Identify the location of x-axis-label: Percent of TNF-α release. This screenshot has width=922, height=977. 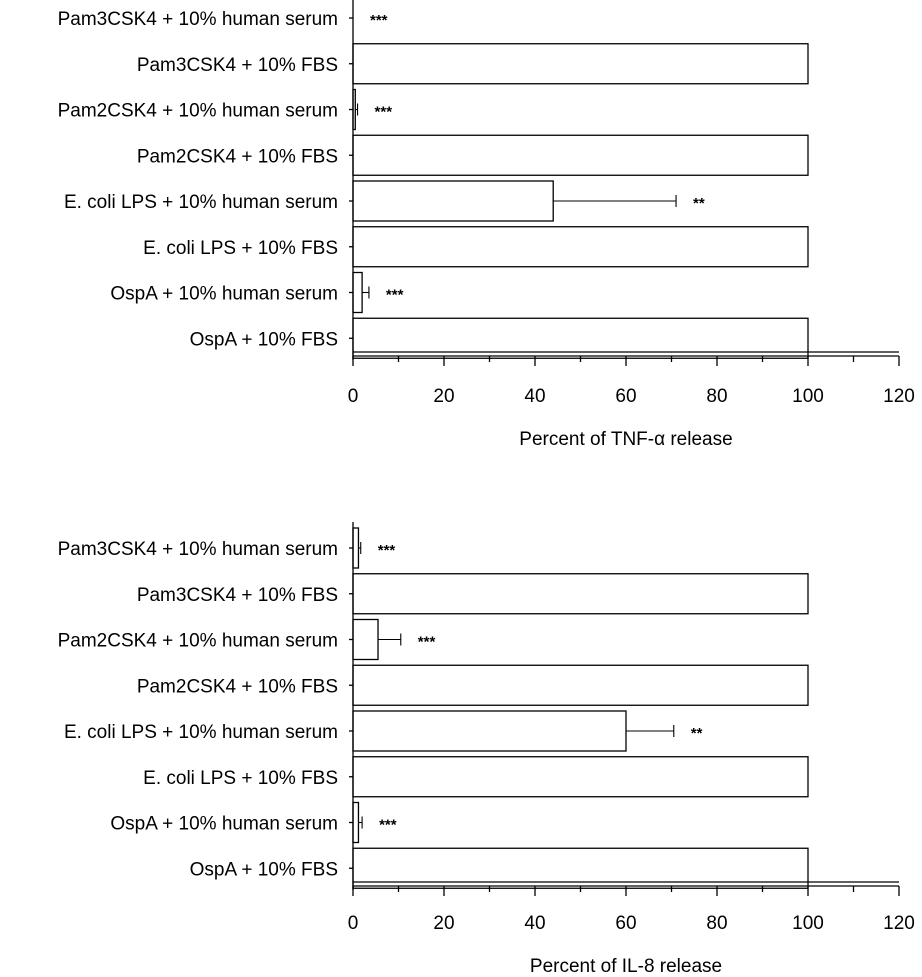
(625, 439).